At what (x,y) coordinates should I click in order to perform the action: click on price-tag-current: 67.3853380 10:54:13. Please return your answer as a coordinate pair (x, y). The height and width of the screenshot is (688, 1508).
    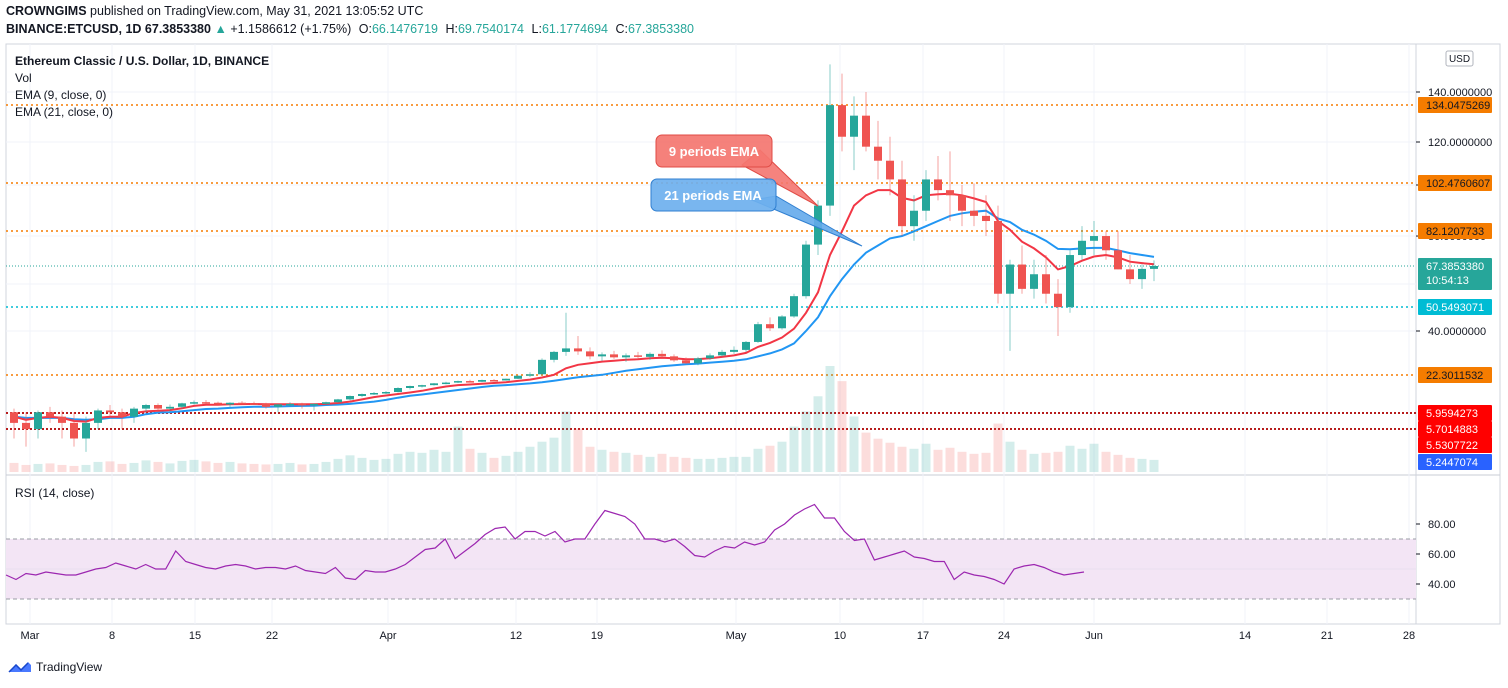
    Looking at the image, I should click on (1455, 274).